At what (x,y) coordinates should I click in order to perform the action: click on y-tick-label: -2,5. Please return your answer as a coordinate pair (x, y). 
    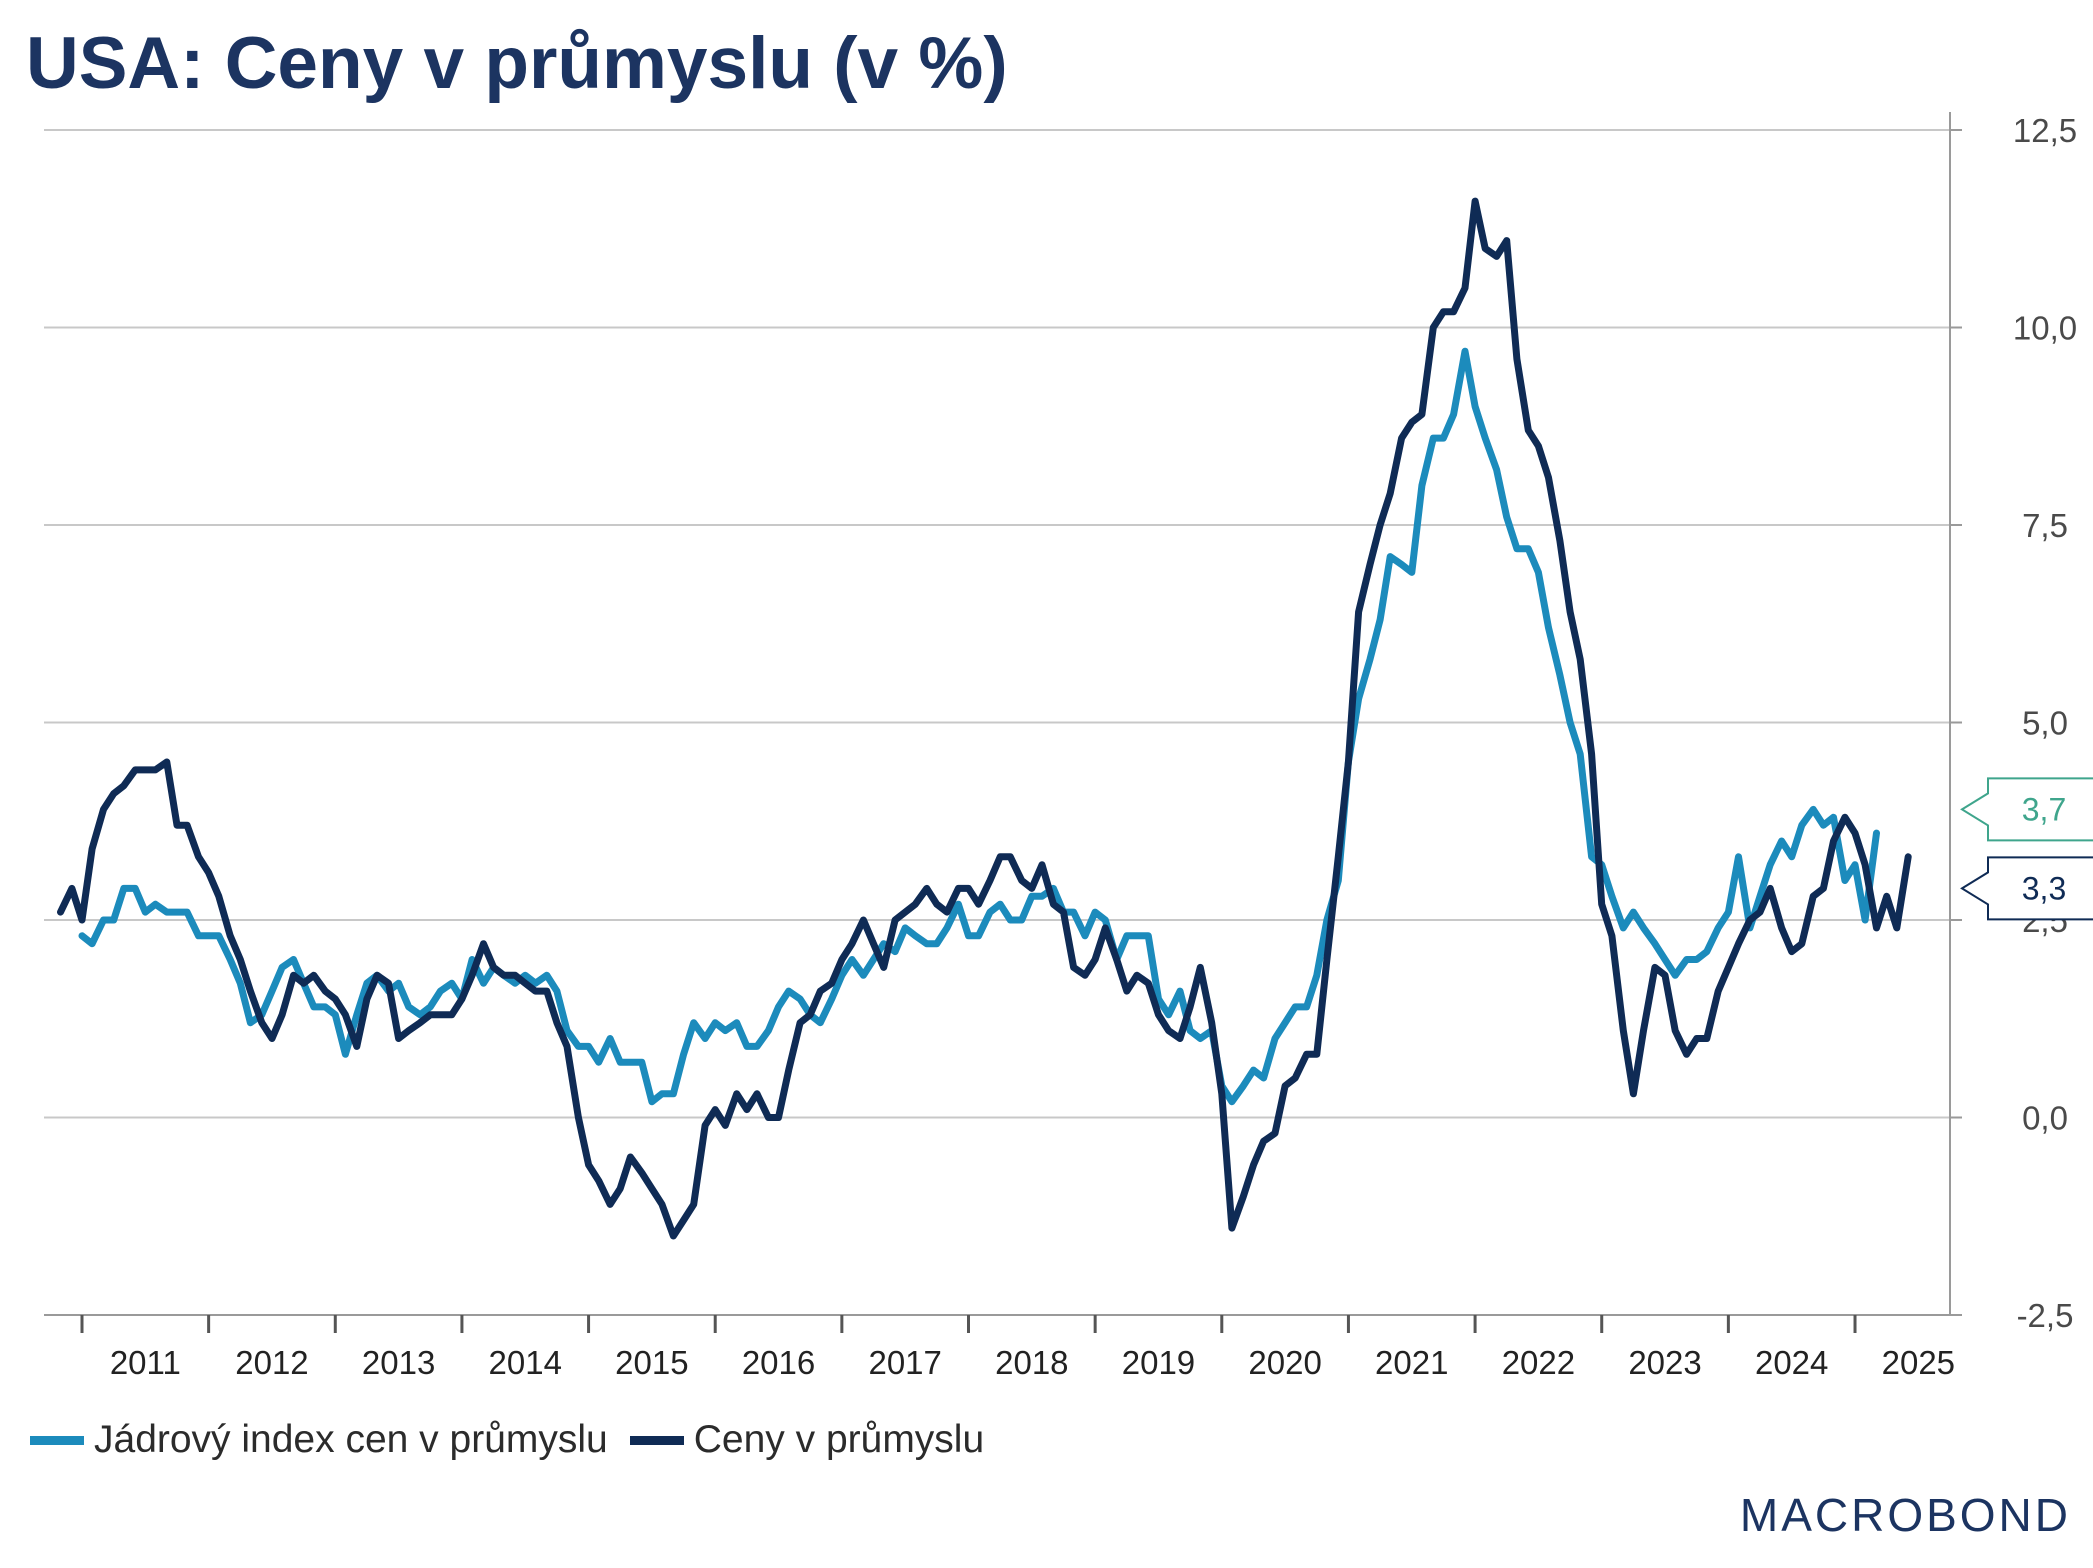
    Looking at the image, I should click on (2045, 1315).